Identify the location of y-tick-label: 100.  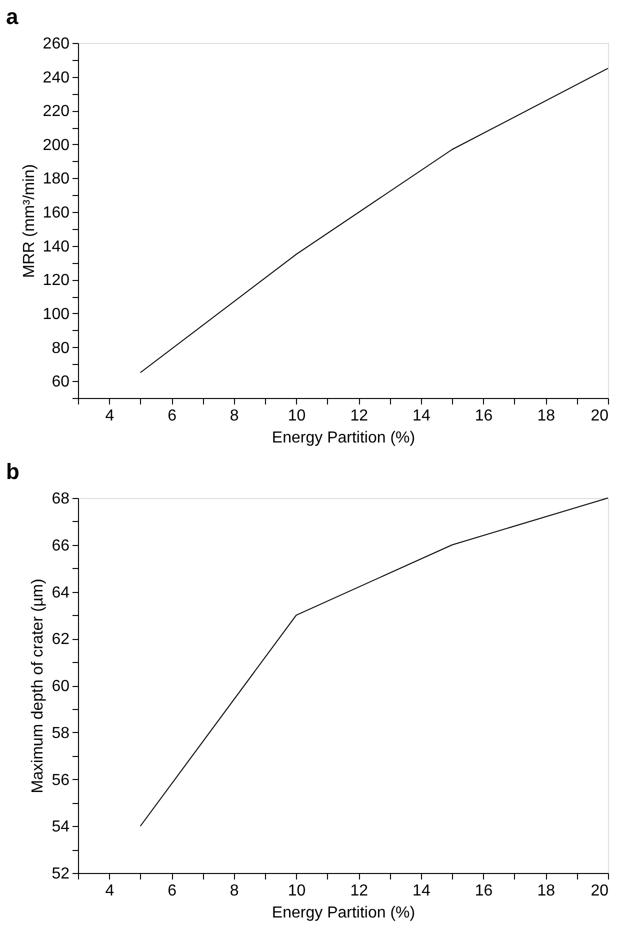
(56, 314).